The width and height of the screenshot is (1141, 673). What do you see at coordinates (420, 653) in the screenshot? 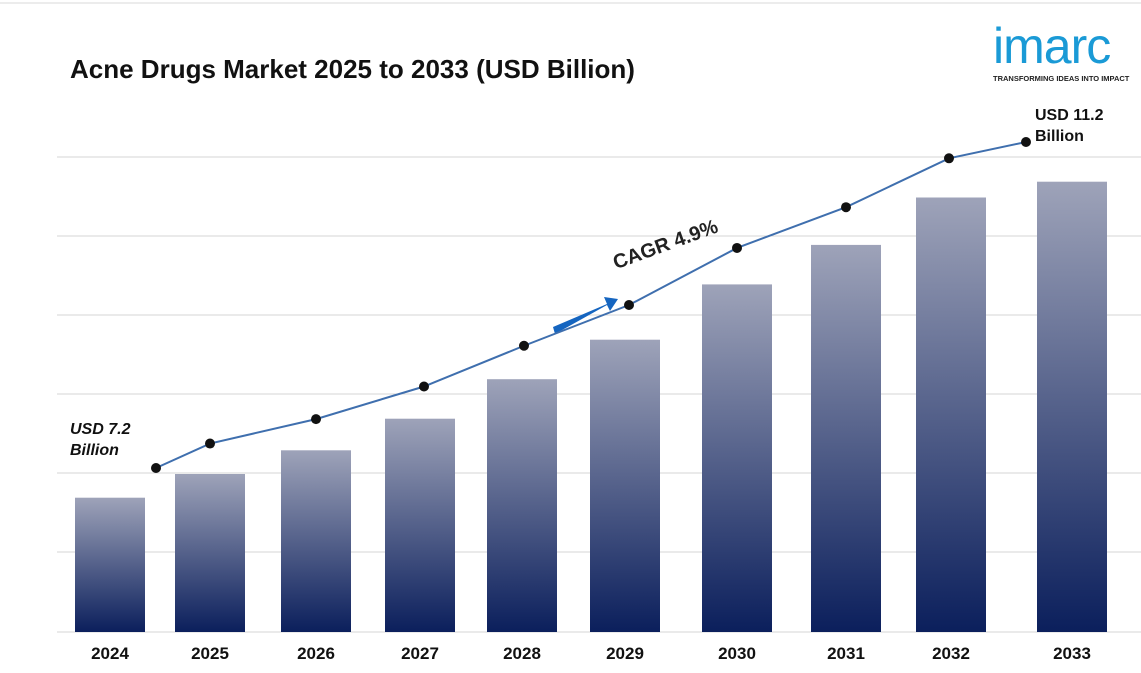
I see `x-tick-label: 2027` at bounding box center [420, 653].